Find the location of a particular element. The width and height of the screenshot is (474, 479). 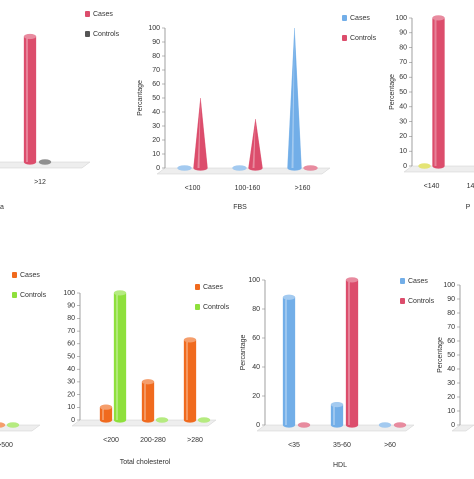

x-tick-label: 200-280 is located at coordinates (153, 440).